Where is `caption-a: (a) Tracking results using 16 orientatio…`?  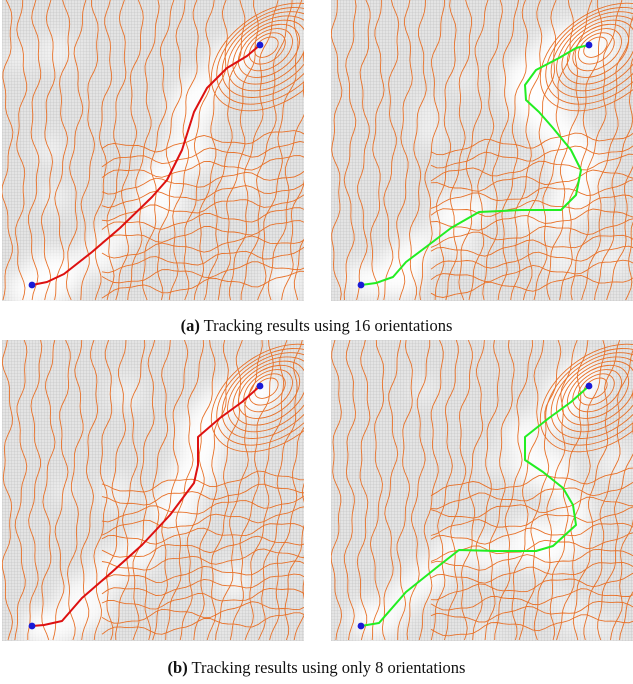
caption-a: (a) Tracking results using 16 orientatio… is located at coordinates (316, 326).